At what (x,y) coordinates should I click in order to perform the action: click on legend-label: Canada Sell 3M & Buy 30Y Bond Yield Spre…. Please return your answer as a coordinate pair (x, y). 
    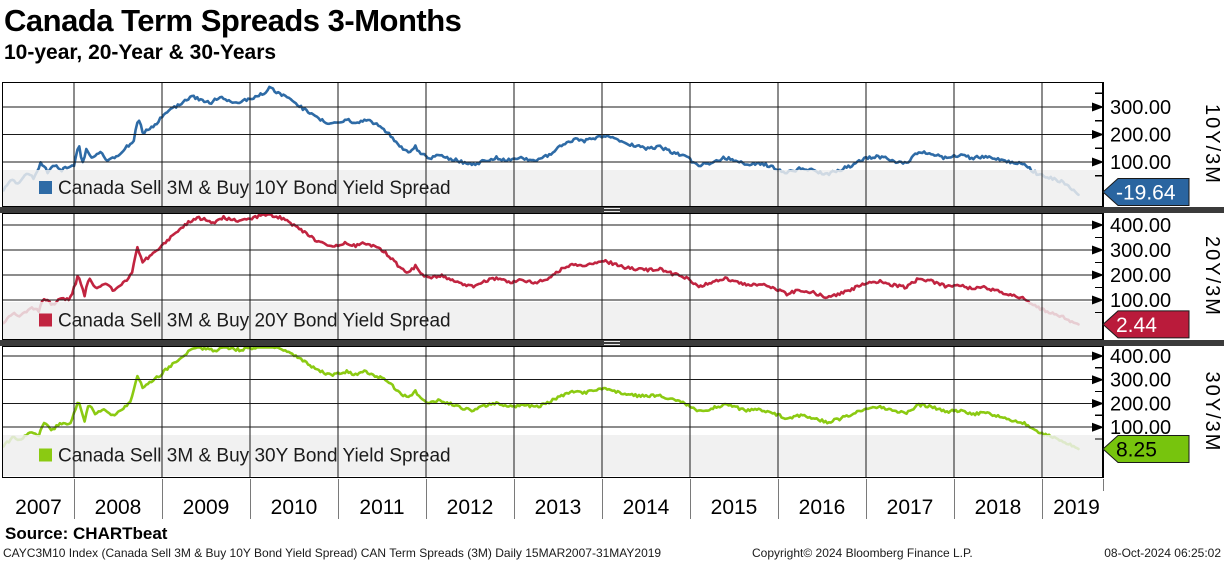
    Looking at the image, I should click on (254, 456).